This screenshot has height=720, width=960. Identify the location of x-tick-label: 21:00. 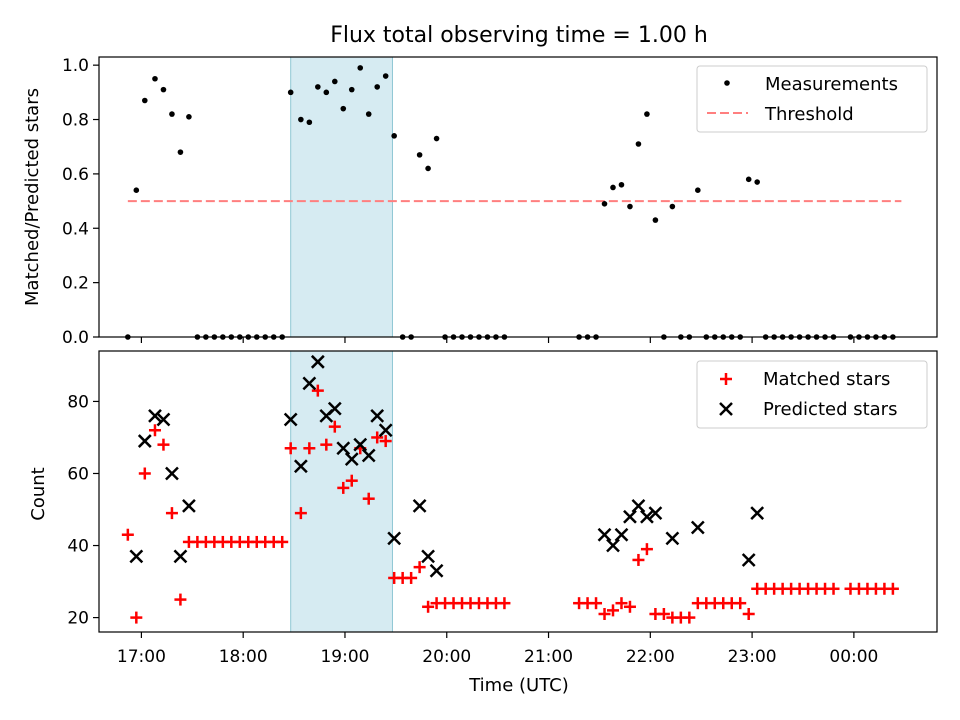
(548, 657).